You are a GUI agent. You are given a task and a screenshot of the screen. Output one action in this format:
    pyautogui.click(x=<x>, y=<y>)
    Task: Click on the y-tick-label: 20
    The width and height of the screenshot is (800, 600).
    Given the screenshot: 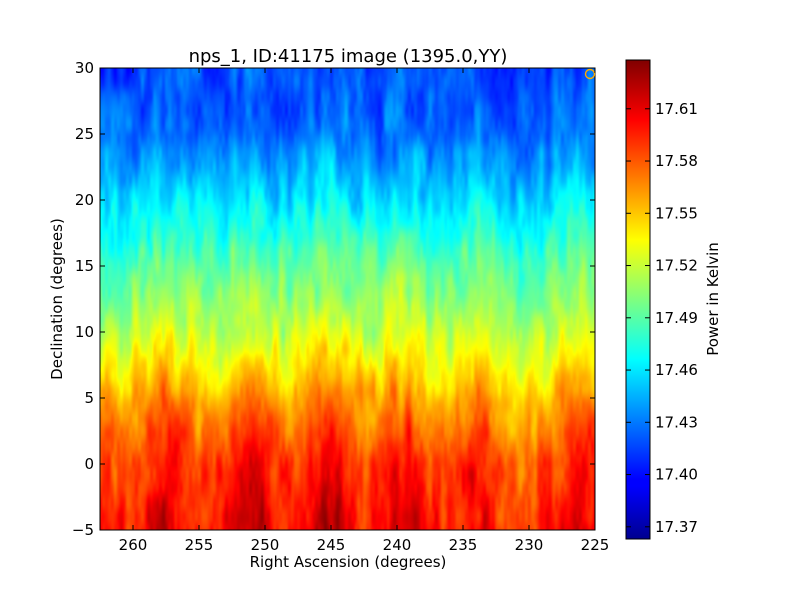 What is the action you would take?
    pyautogui.click(x=84, y=200)
    